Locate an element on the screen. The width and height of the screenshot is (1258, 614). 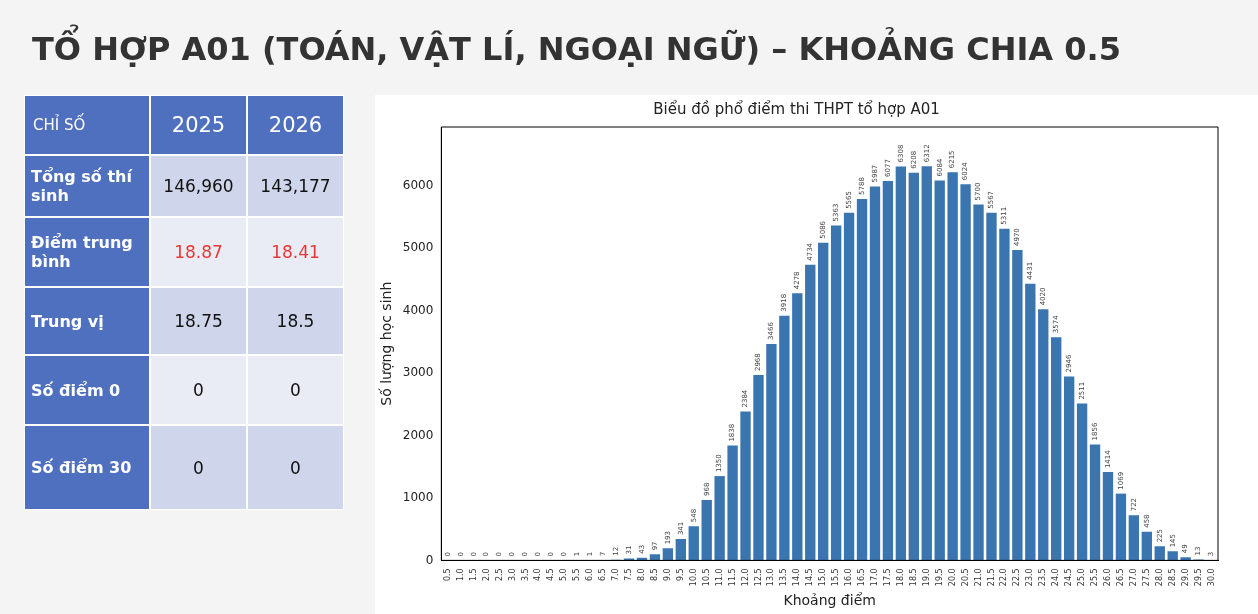
x-tick-label: 21.0 is located at coordinates (978, 577).